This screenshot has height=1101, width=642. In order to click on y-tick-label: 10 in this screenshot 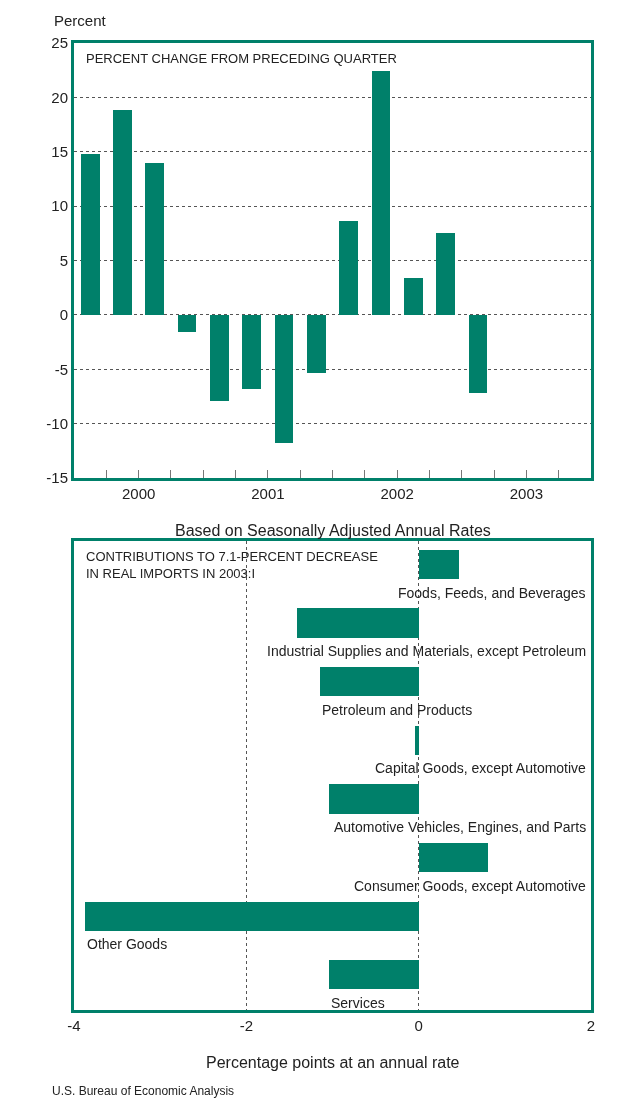, I will do `click(59, 206)`.